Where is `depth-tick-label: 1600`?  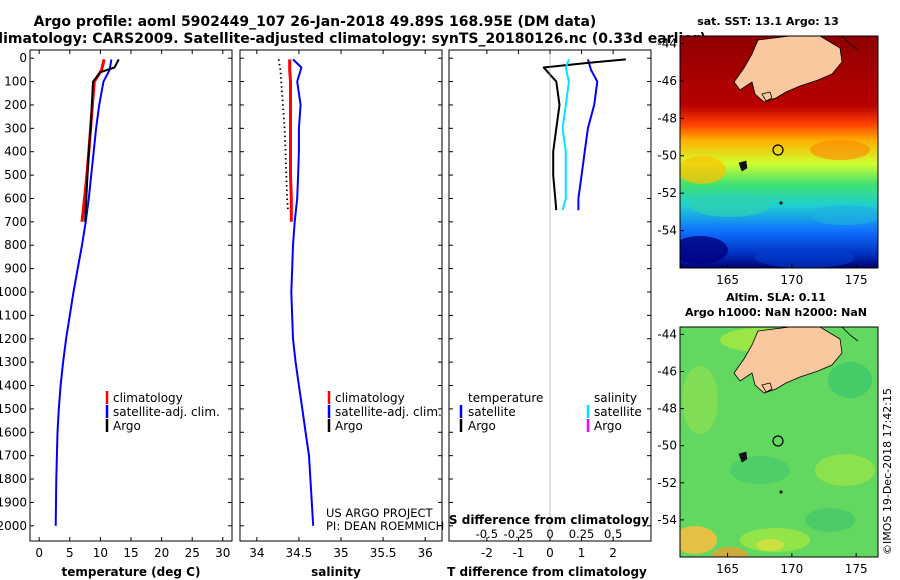 depth-tick-label: 1600 is located at coordinates (13, 432).